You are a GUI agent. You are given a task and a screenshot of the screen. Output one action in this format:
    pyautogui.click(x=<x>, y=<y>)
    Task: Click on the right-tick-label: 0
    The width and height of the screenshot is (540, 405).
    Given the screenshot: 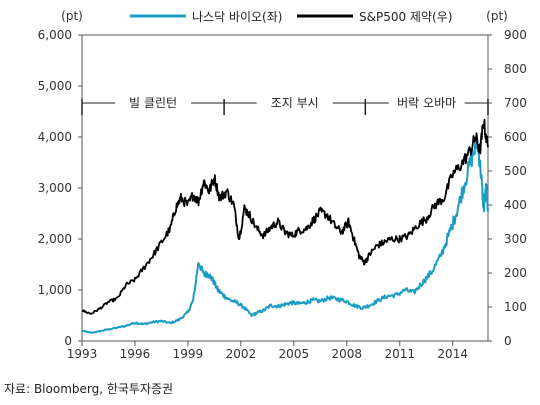 What is the action you would take?
    pyautogui.click(x=508, y=341)
    